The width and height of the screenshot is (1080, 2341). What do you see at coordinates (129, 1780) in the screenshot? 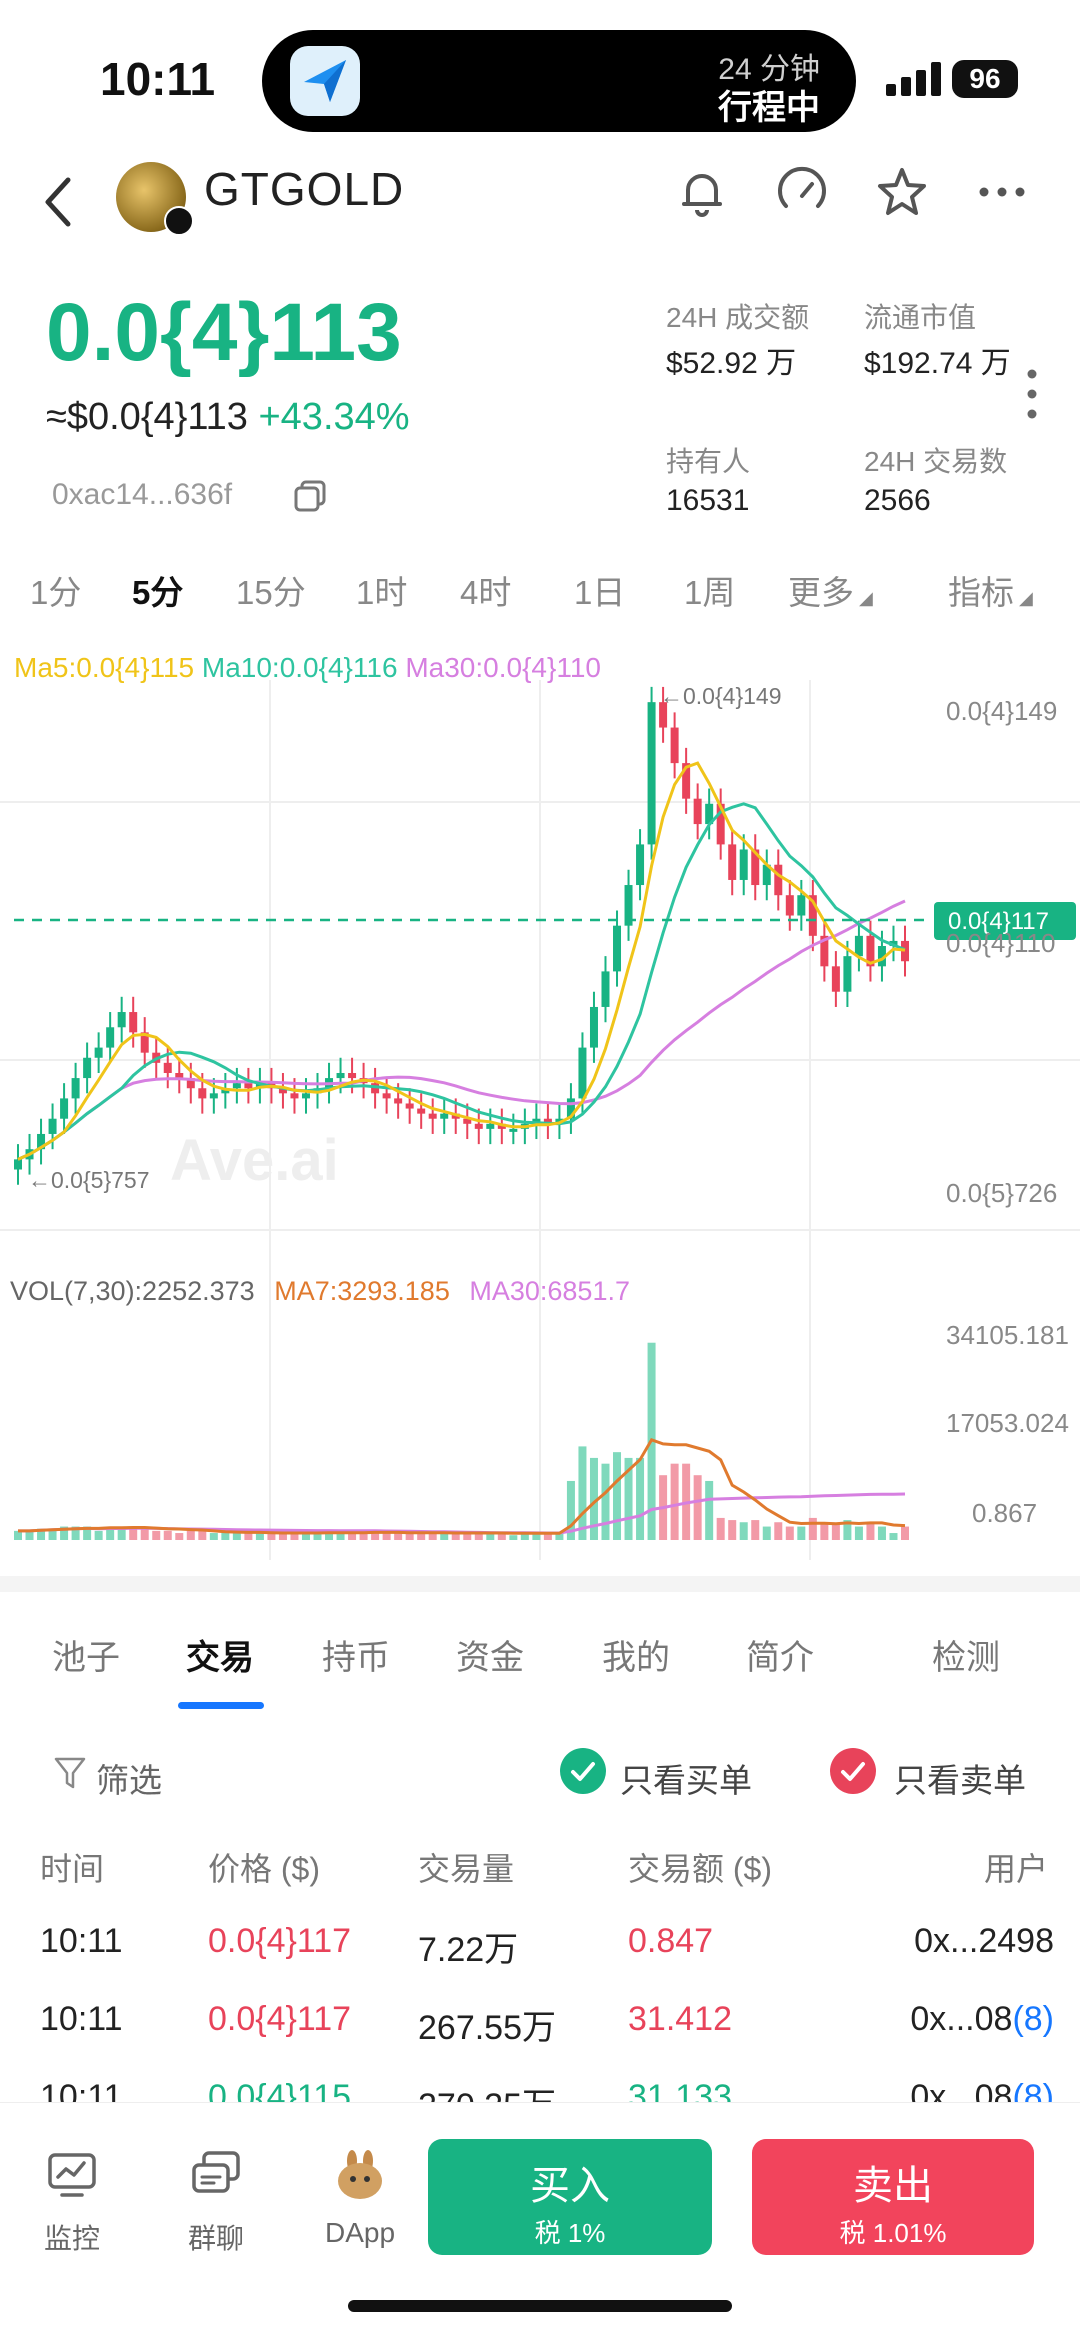
I see `filter-label: 筛选` at bounding box center [129, 1780].